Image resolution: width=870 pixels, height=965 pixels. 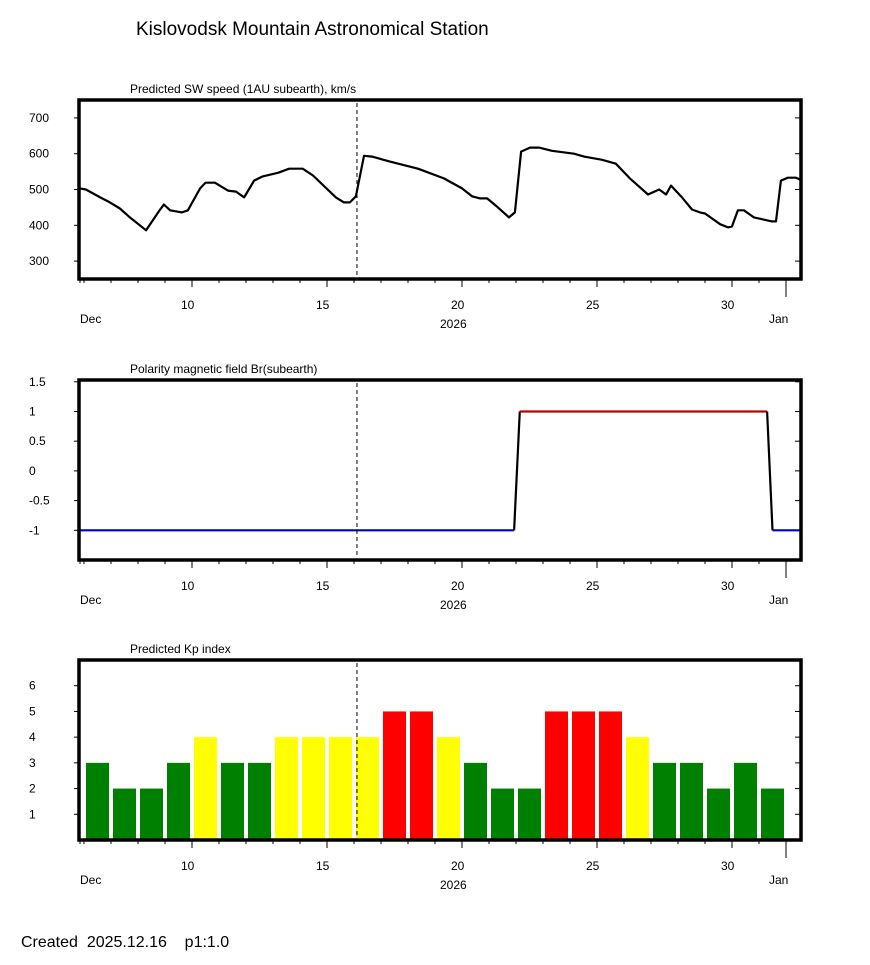 What do you see at coordinates (34, 530) in the screenshot?
I see `y-tick-label: -1` at bounding box center [34, 530].